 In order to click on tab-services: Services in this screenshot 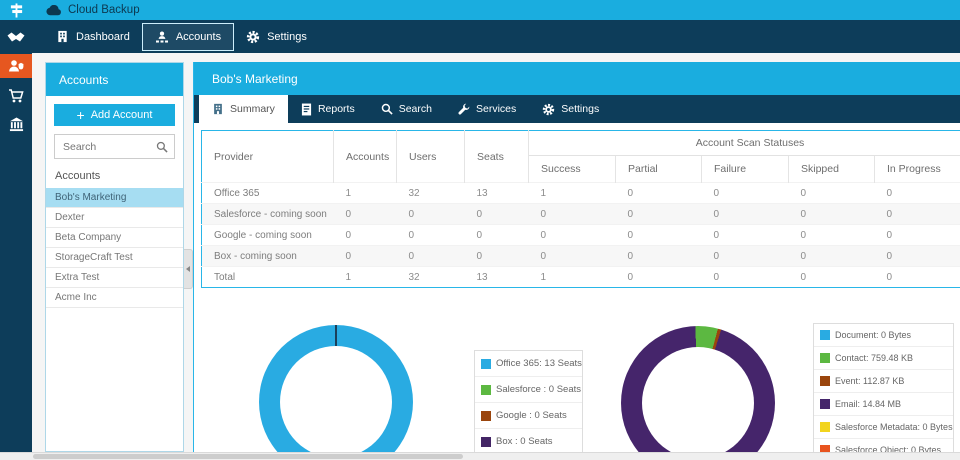, I will do `click(487, 109)`.